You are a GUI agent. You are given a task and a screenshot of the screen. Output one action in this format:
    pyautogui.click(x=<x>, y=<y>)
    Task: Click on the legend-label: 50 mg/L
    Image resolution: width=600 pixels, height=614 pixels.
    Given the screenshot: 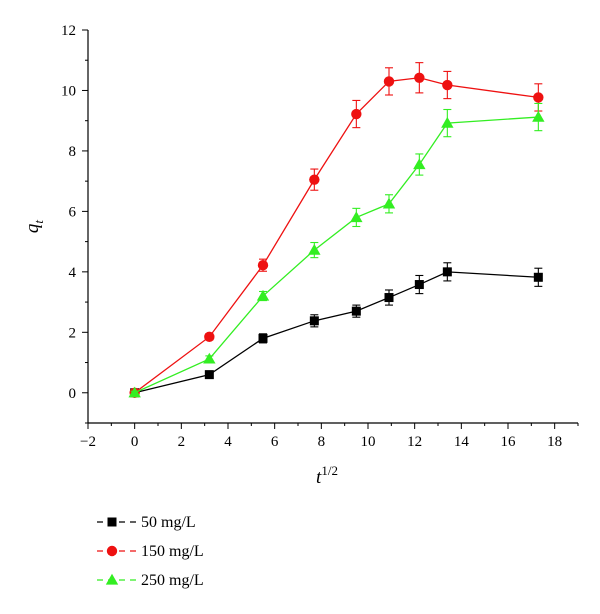 What is the action you would take?
    pyautogui.click(x=168, y=522)
    